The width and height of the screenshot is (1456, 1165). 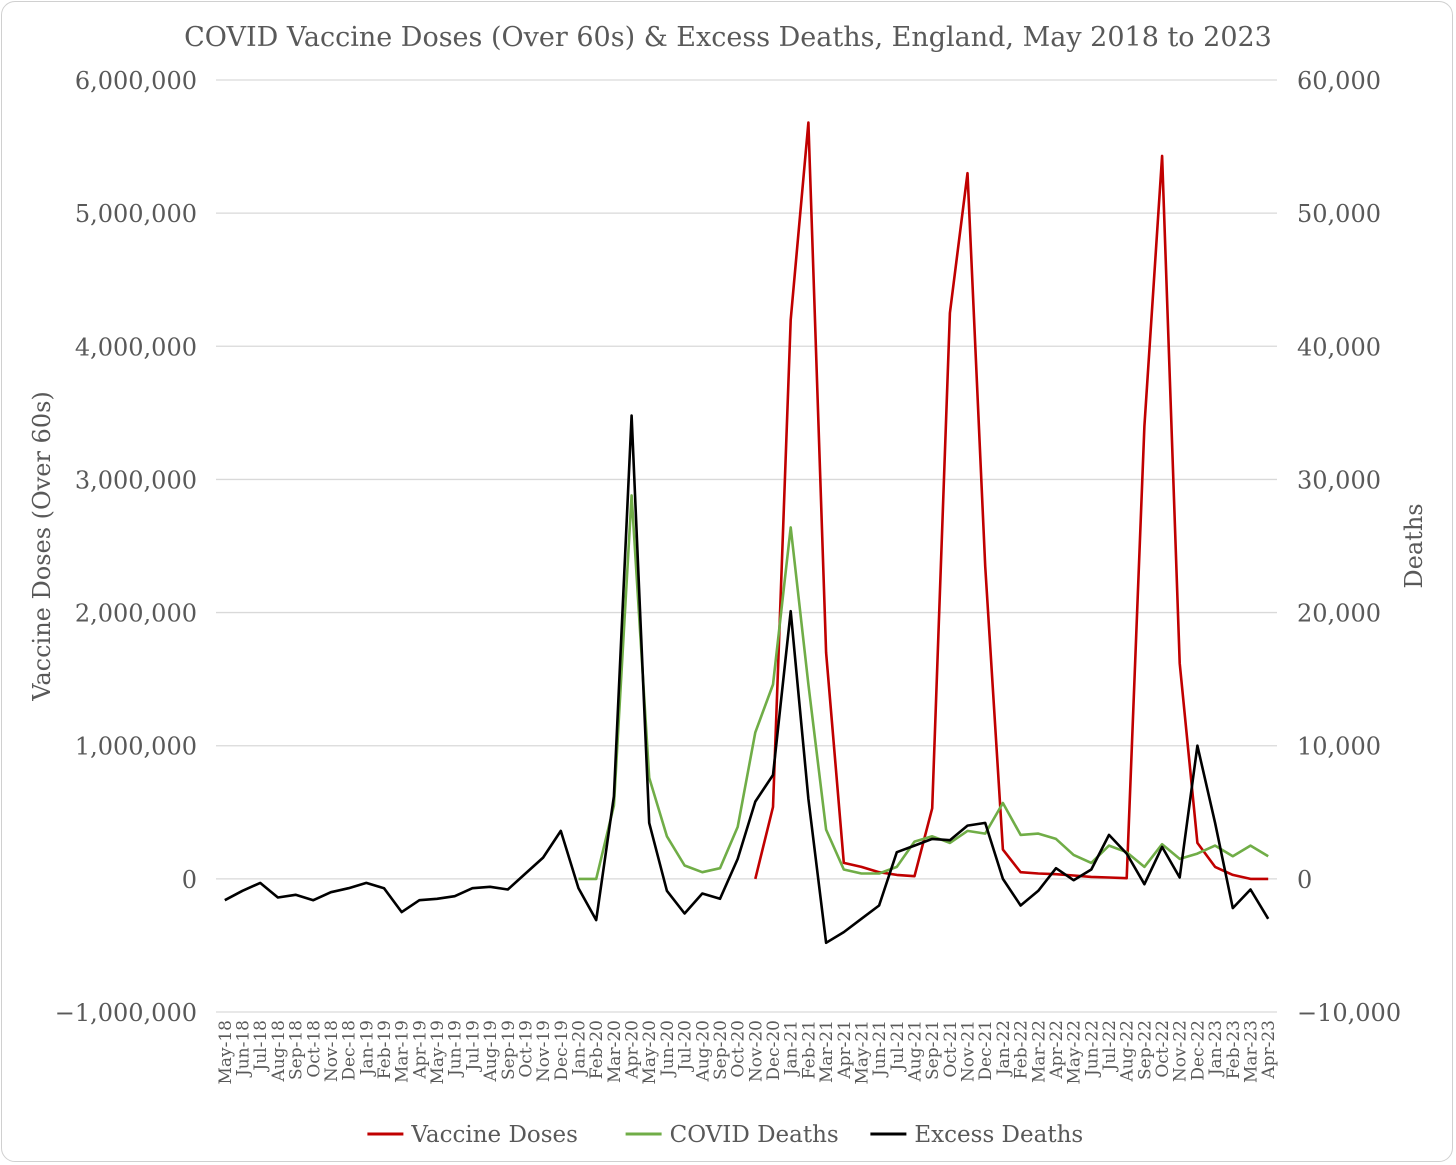 I want to click on x-tick-label: May-20, so click(x=650, y=1052).